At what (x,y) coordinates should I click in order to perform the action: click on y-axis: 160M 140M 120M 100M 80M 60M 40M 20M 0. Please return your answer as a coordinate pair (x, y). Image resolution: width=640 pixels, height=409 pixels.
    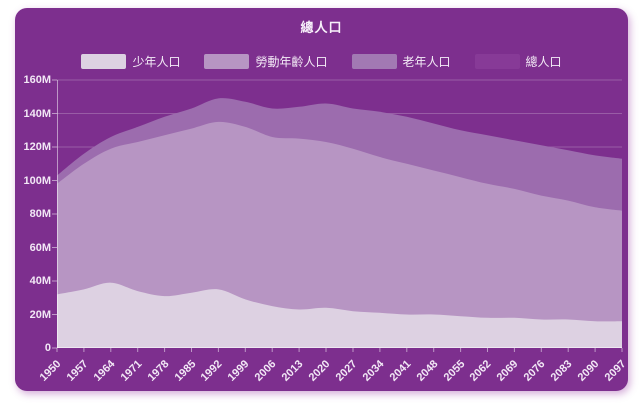
    Looking at the image, I should click on (33, 214).